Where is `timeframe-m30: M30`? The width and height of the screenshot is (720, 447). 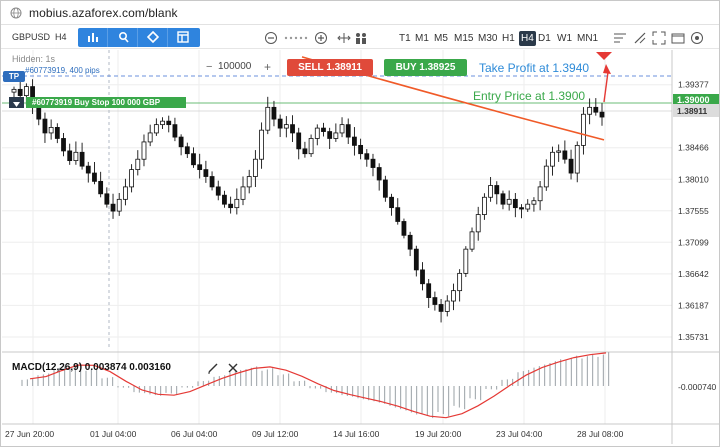 timeframe-m30: M30 is located at coordinates (488, 38).